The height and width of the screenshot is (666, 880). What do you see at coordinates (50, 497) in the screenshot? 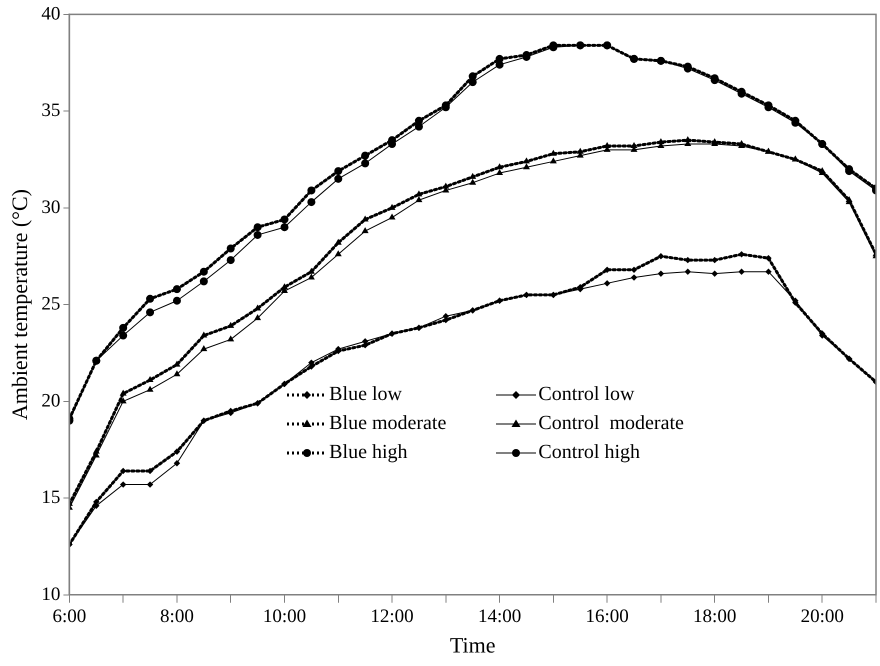
I see `y-tick-label: 15` at bounding box center [50, 497].